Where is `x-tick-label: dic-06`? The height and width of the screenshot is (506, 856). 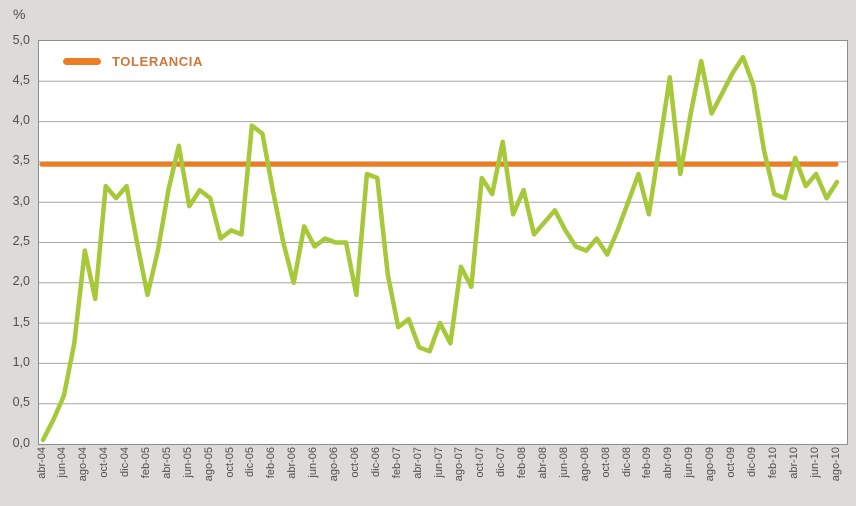
x-tick-label: dic-06 is located at coordinates (375, 462).